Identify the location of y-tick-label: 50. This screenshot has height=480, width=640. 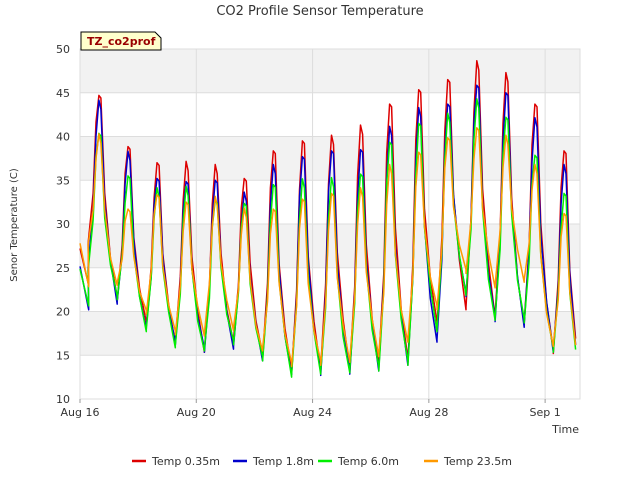
(63, 49).